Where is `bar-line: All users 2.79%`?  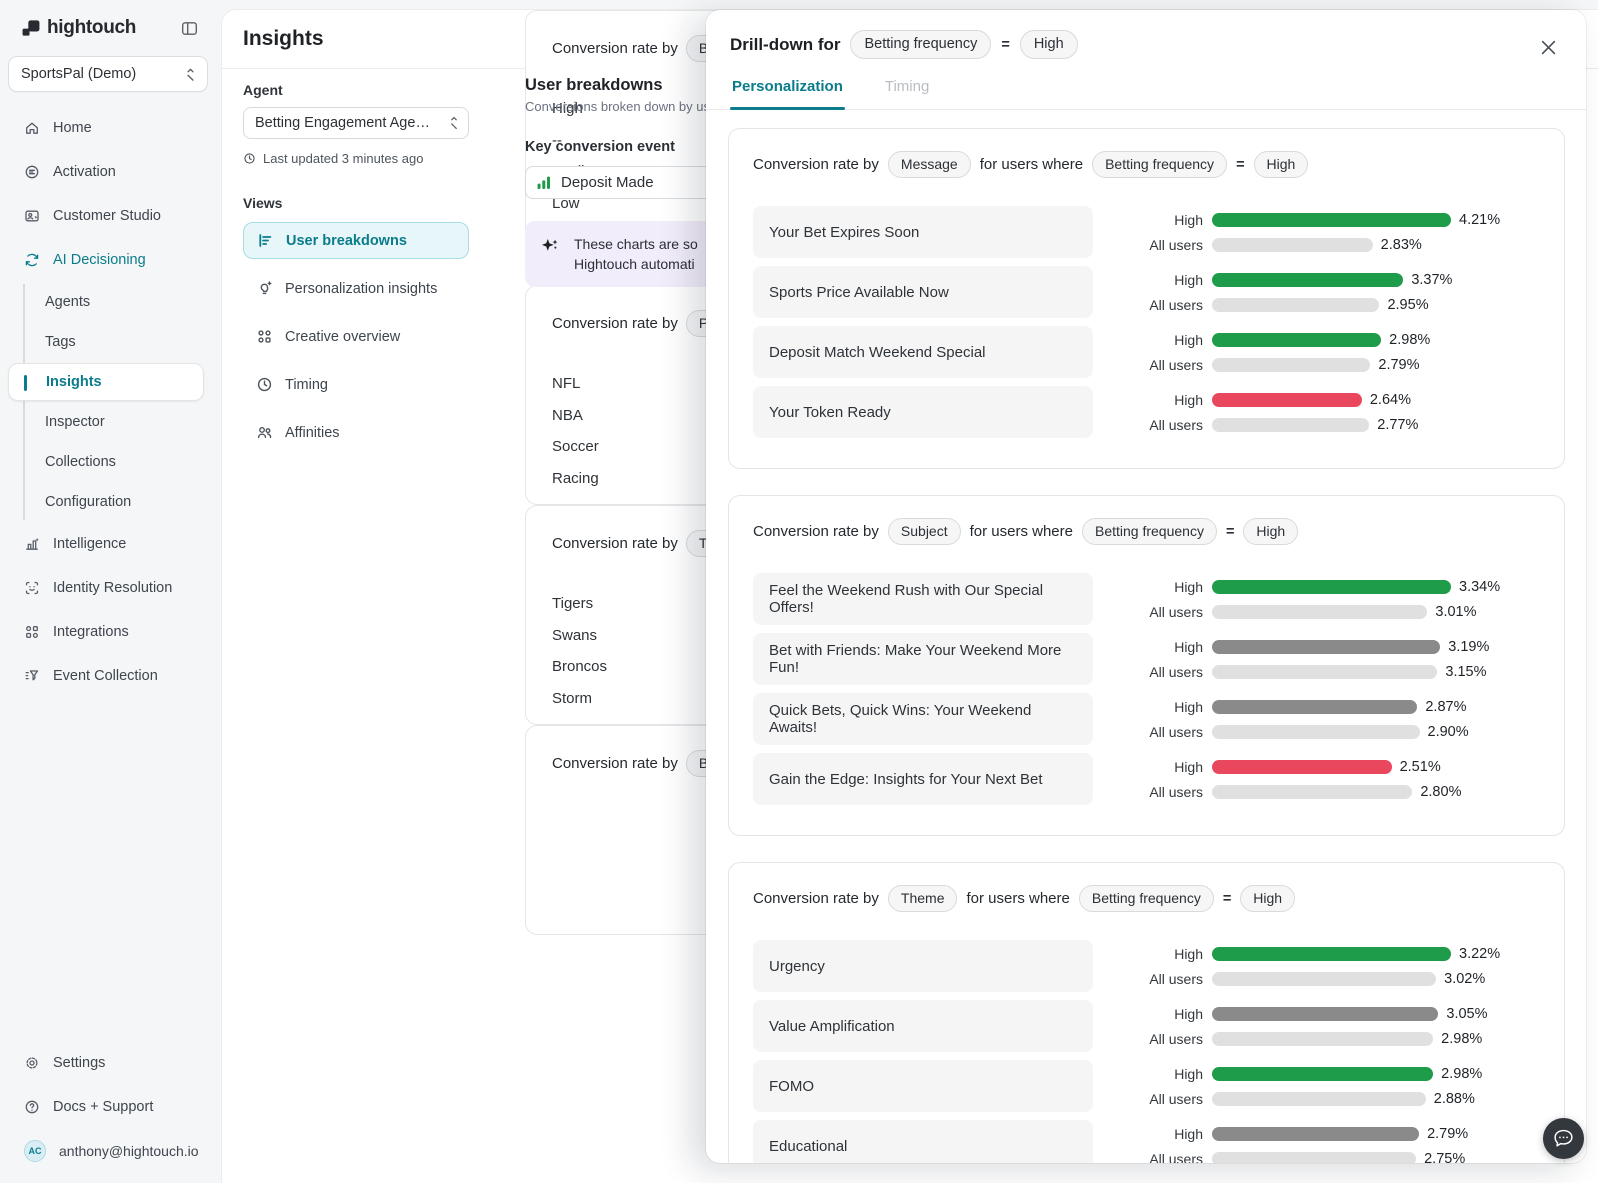 bar-line: All users 2.79% is located at coordinates (1267, 365).